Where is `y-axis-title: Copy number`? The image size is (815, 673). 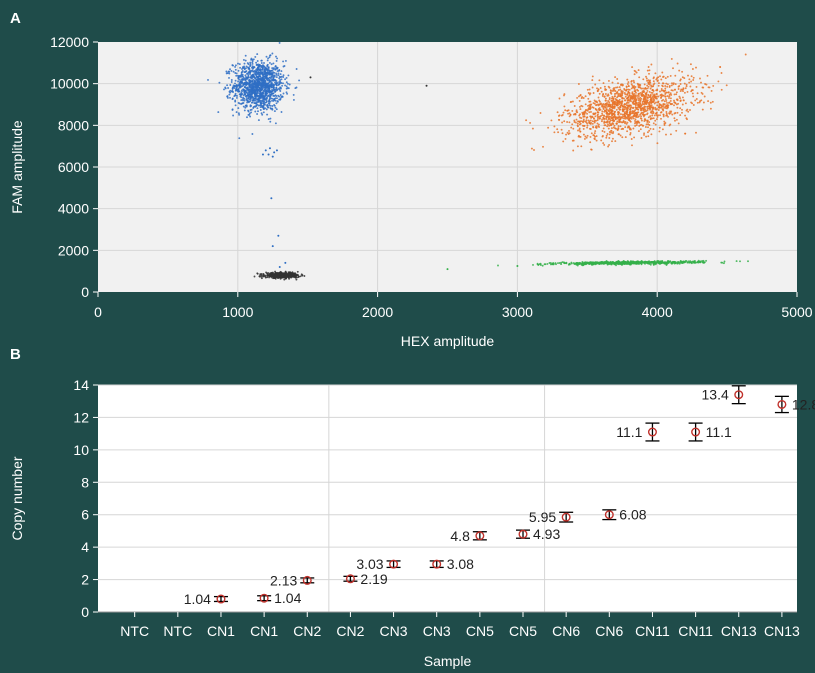
y-axis-title: Copy number is located at coordinates (17, 498).